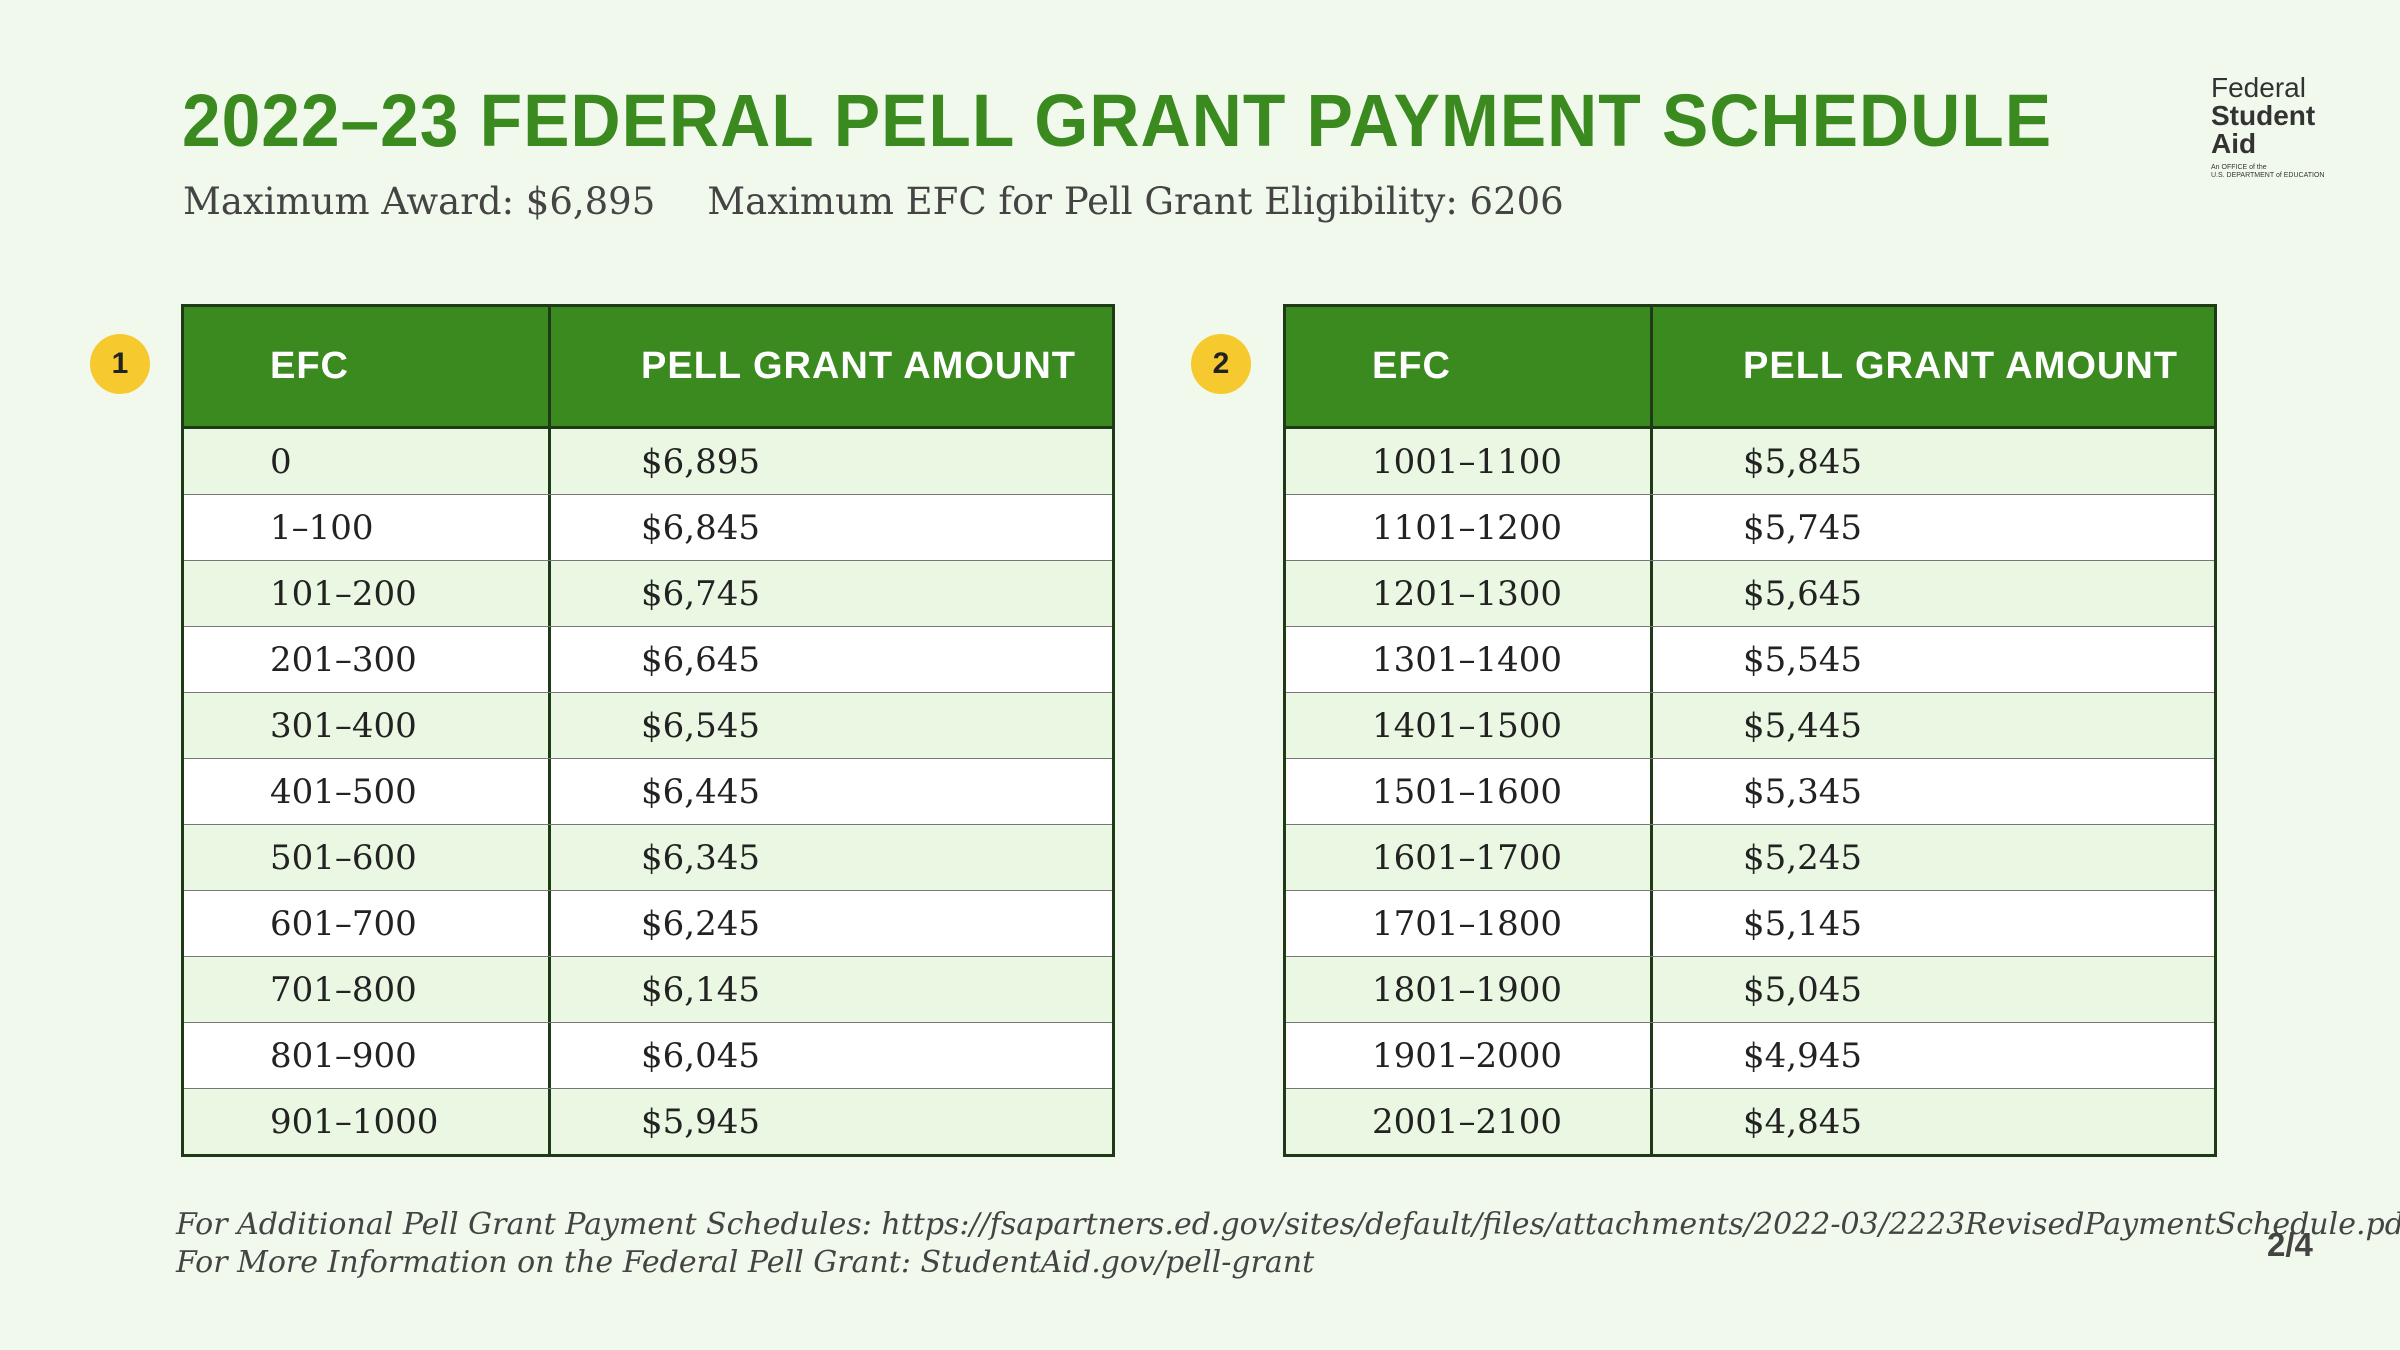 The image size is (2400, 1350). What do you see at coordinates (367, 527) in the screenshot?
I see `efc-cell: 1–100` at bounding box center [367, 527].